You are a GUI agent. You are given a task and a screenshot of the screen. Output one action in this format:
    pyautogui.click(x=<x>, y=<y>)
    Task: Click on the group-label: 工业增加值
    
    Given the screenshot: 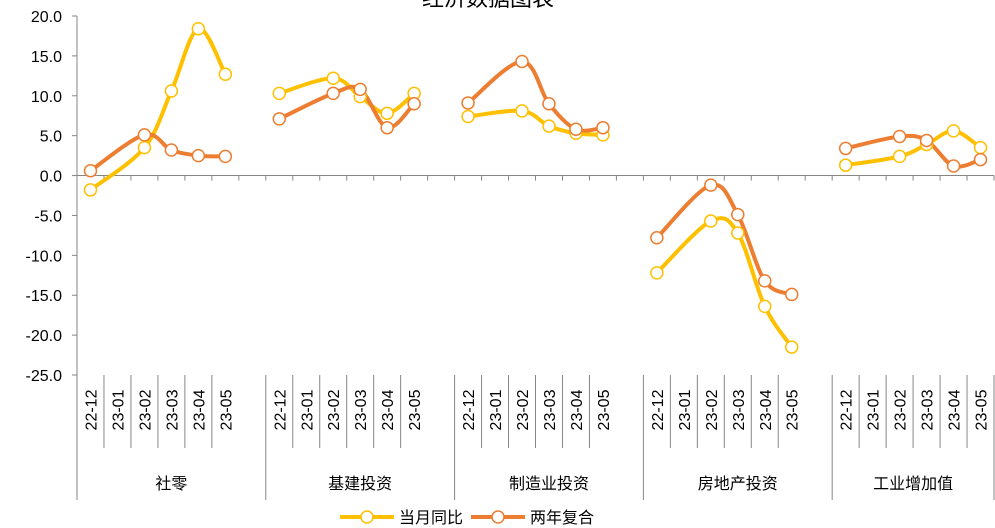 What is the action you would take?
    pyautogui.click(x=913, y=484)
    